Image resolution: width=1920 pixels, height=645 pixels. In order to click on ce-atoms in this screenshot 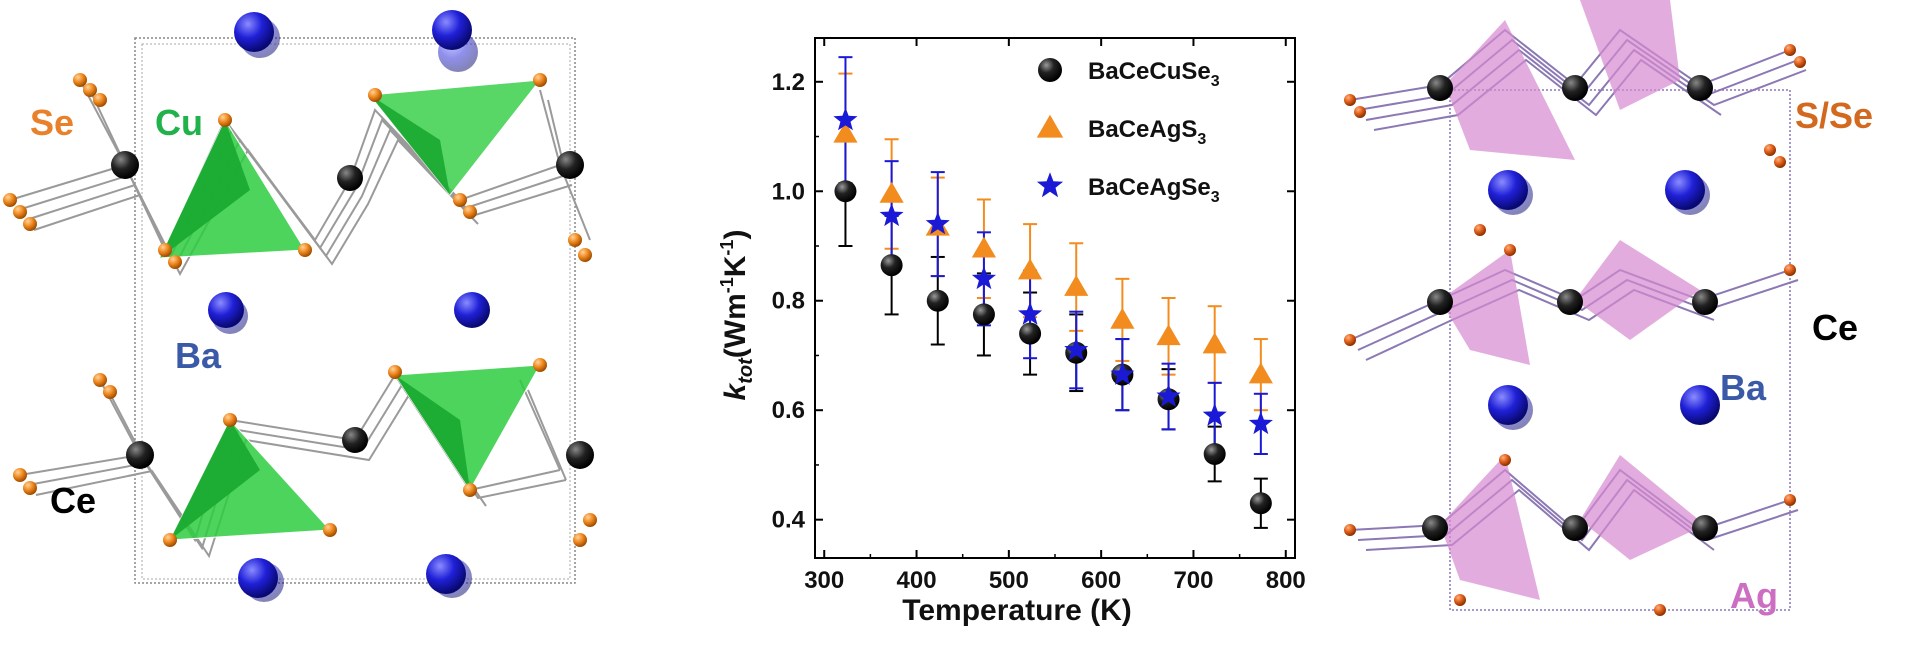, I will do `click(352, 310)`.